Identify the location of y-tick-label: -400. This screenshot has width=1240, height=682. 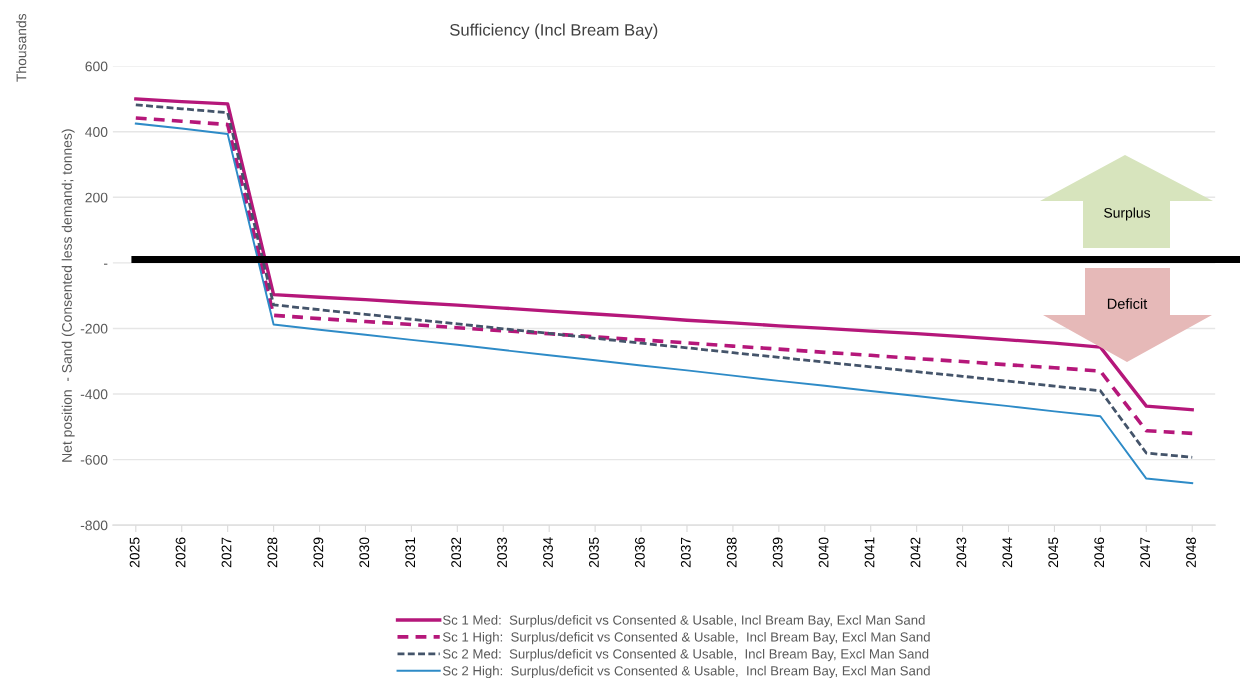
(94, 394).